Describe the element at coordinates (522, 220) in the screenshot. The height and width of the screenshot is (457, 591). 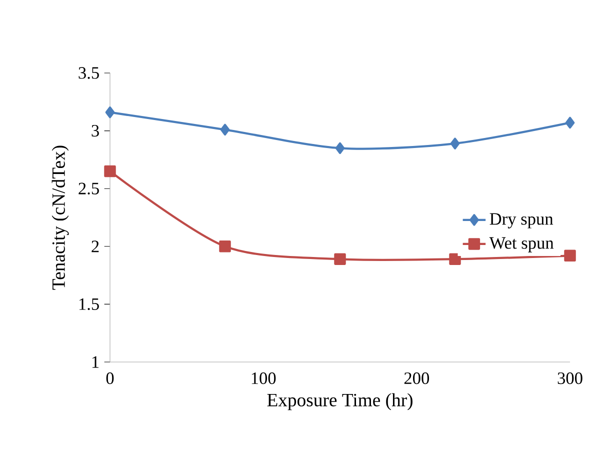
I see `legend-label: Dry spun` at that location.